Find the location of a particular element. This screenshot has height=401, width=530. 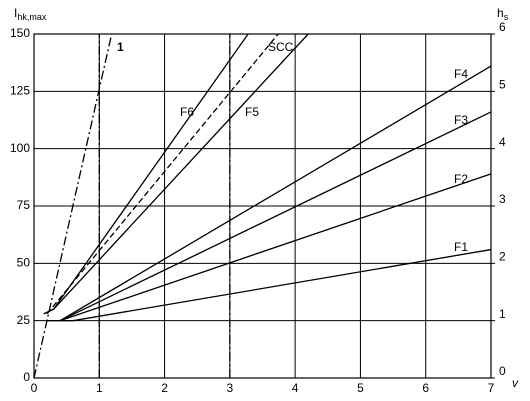

y2-axis-title-main: h is located at coordinates (500, 13).